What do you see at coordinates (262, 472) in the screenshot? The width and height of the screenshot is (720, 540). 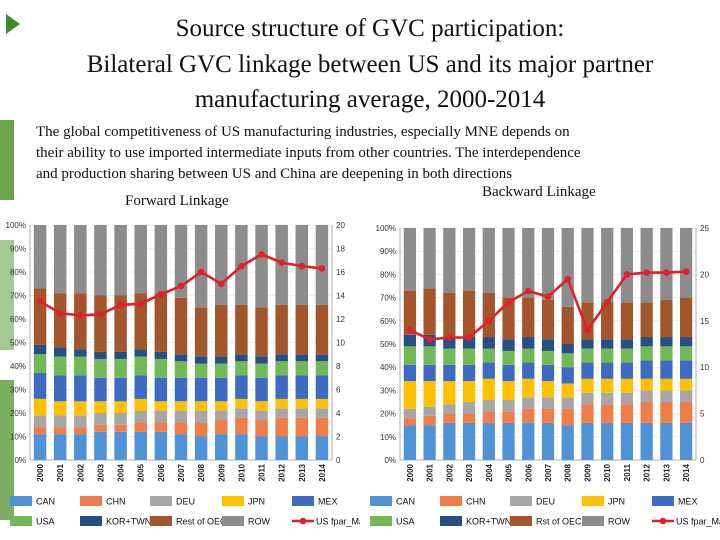 I see `x-tick-label: 2011` at bounding box center [262, 472].